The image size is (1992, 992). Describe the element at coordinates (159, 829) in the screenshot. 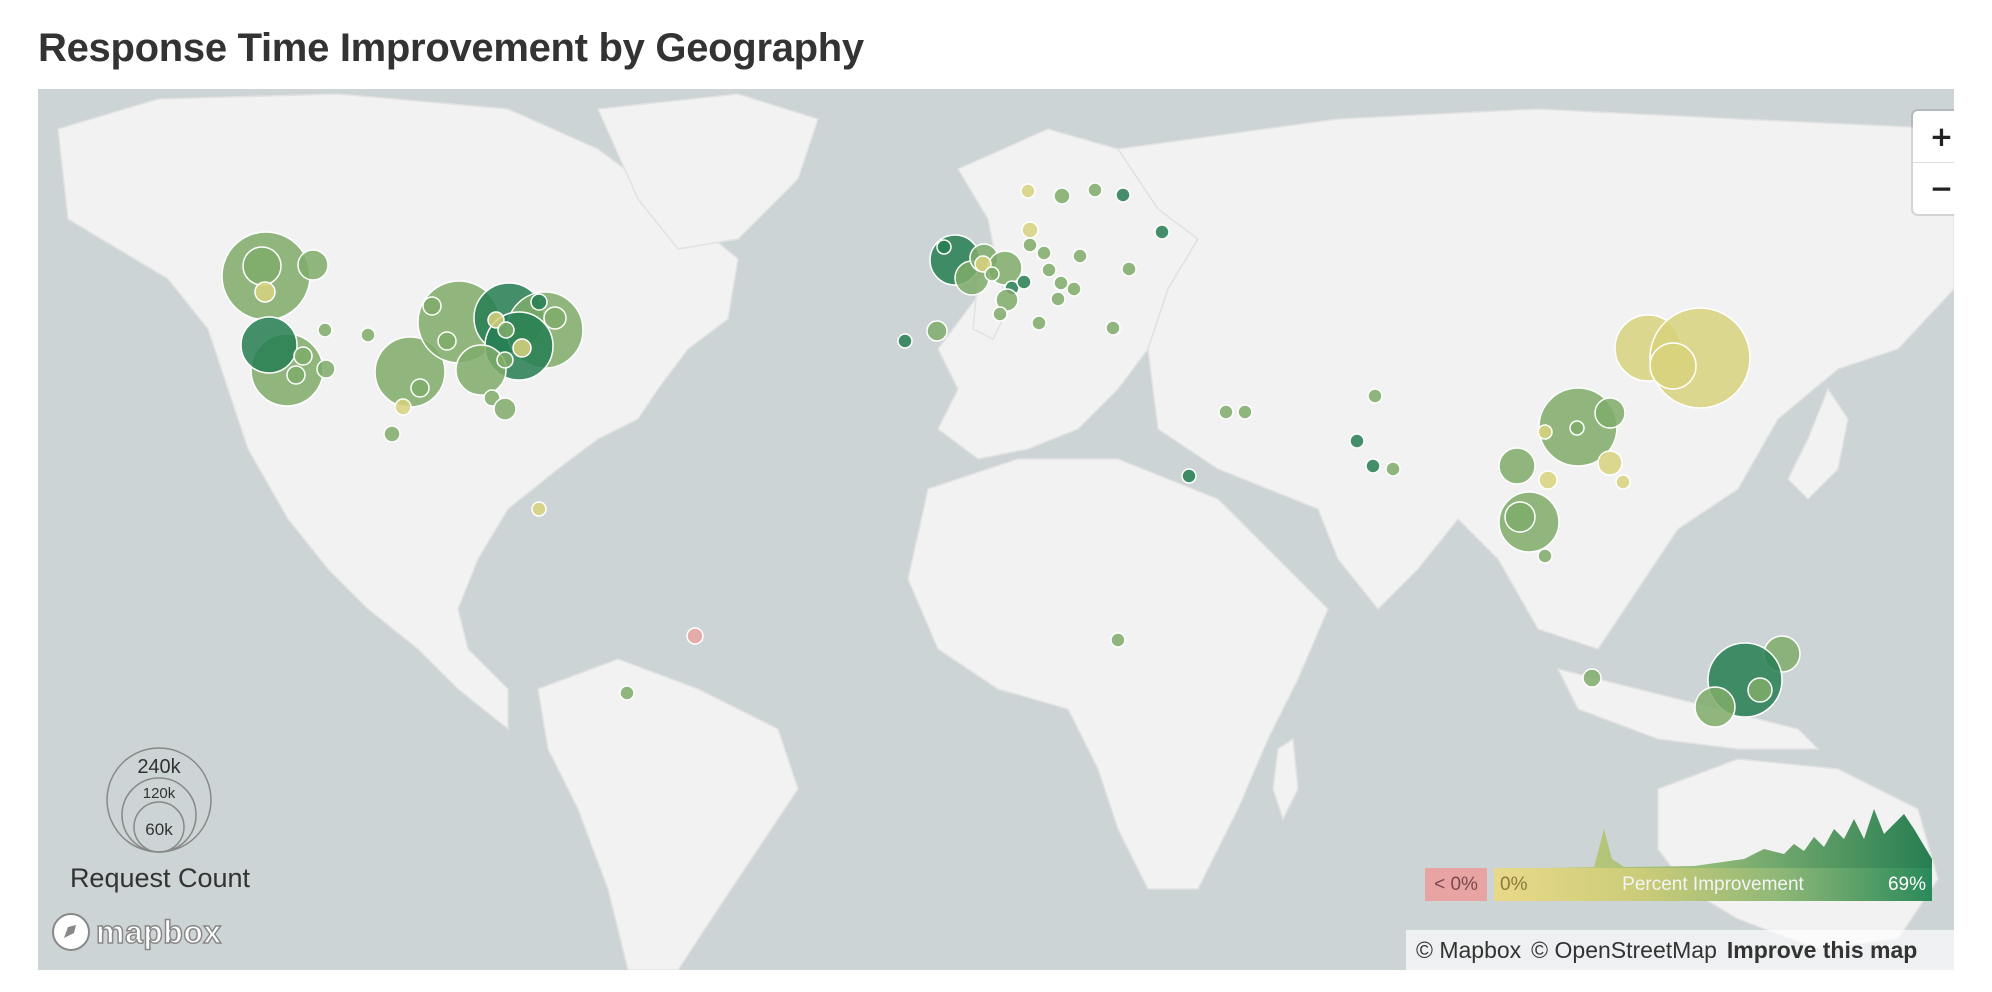

I see `size-label-60k: 60k` at that location.